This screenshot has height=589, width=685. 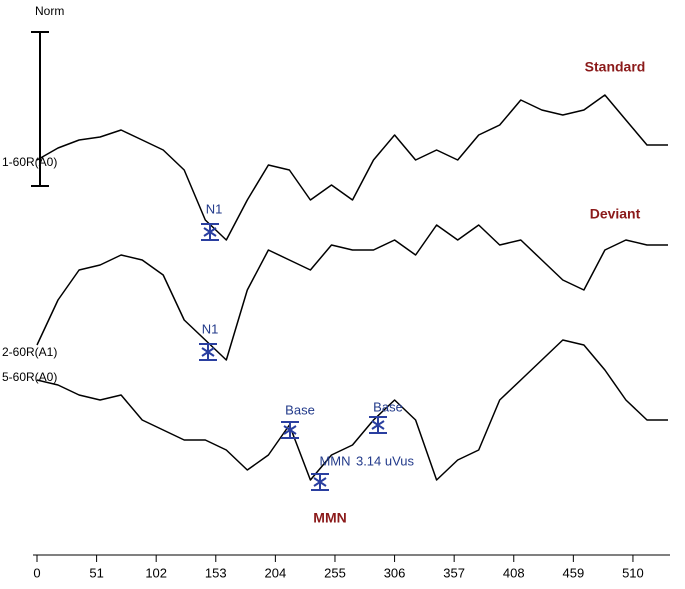 I want to click on trace-name: Standard, so click(x=615, y=67).